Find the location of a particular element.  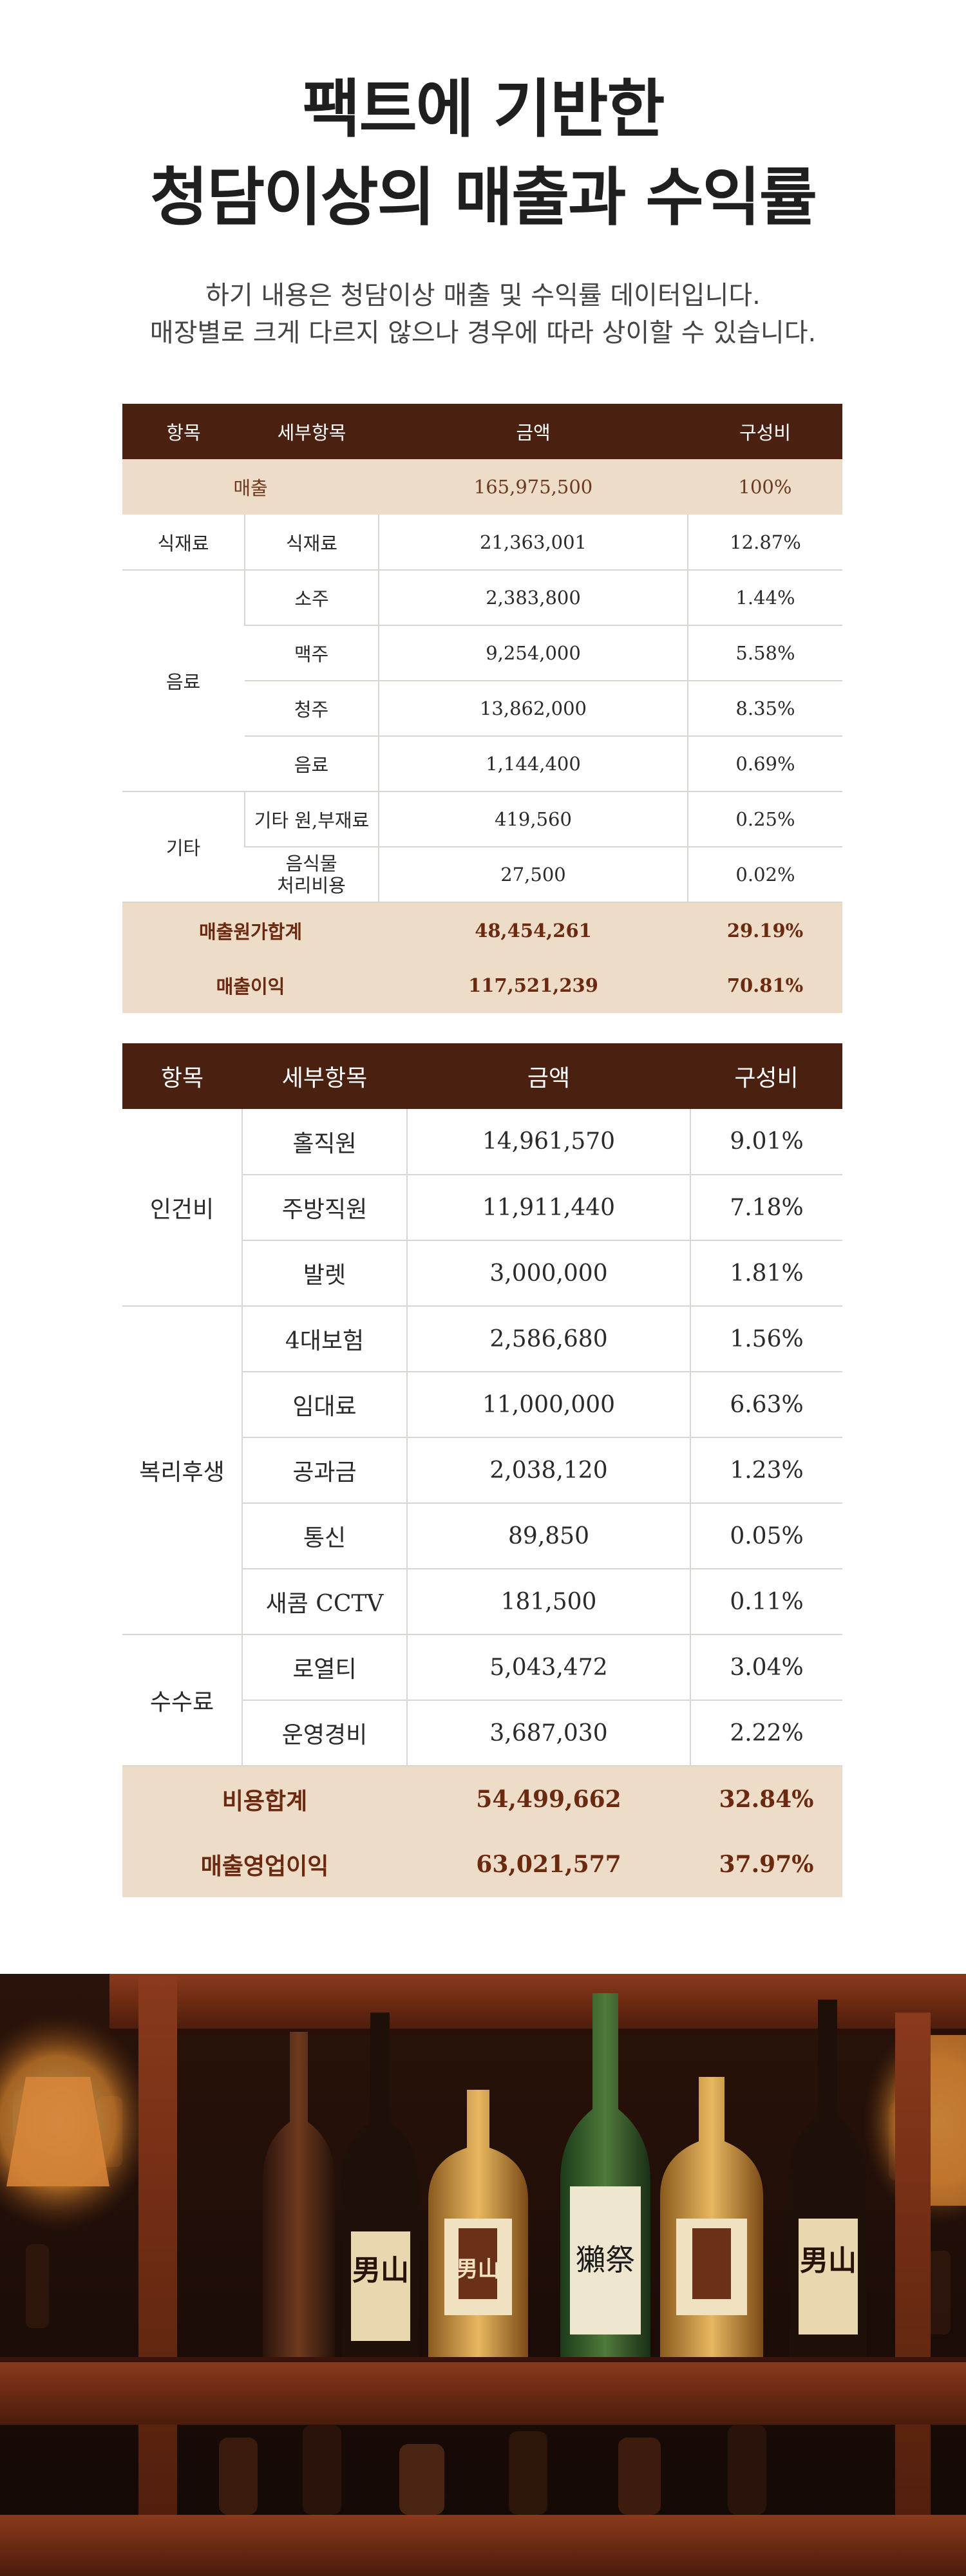

row-item: 로열티 is located at coordinates (325, 1667).